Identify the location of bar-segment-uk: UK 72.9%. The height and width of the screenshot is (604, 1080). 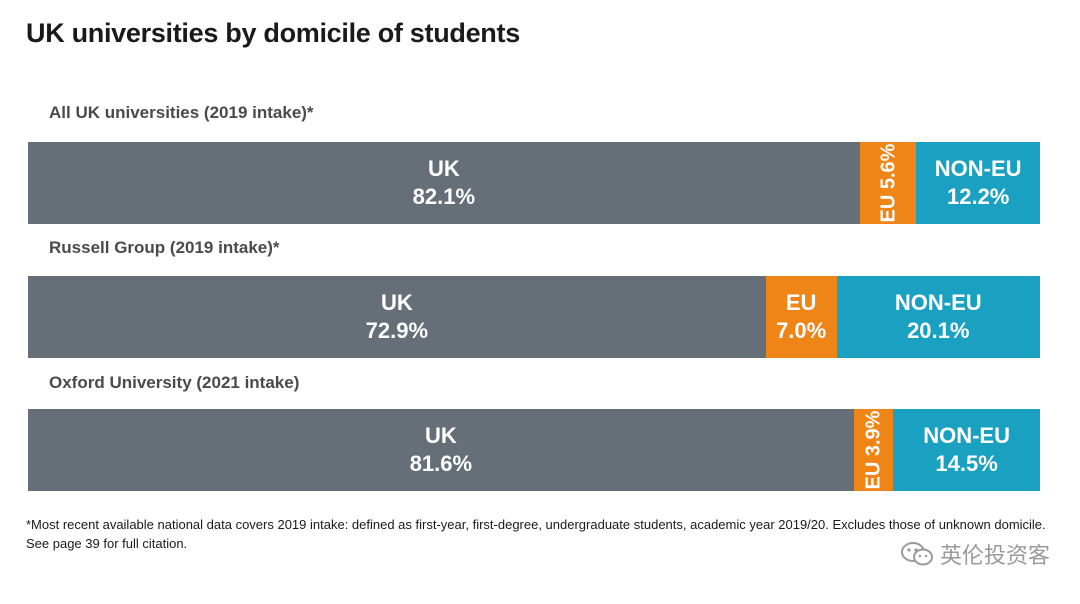
(397, 317).